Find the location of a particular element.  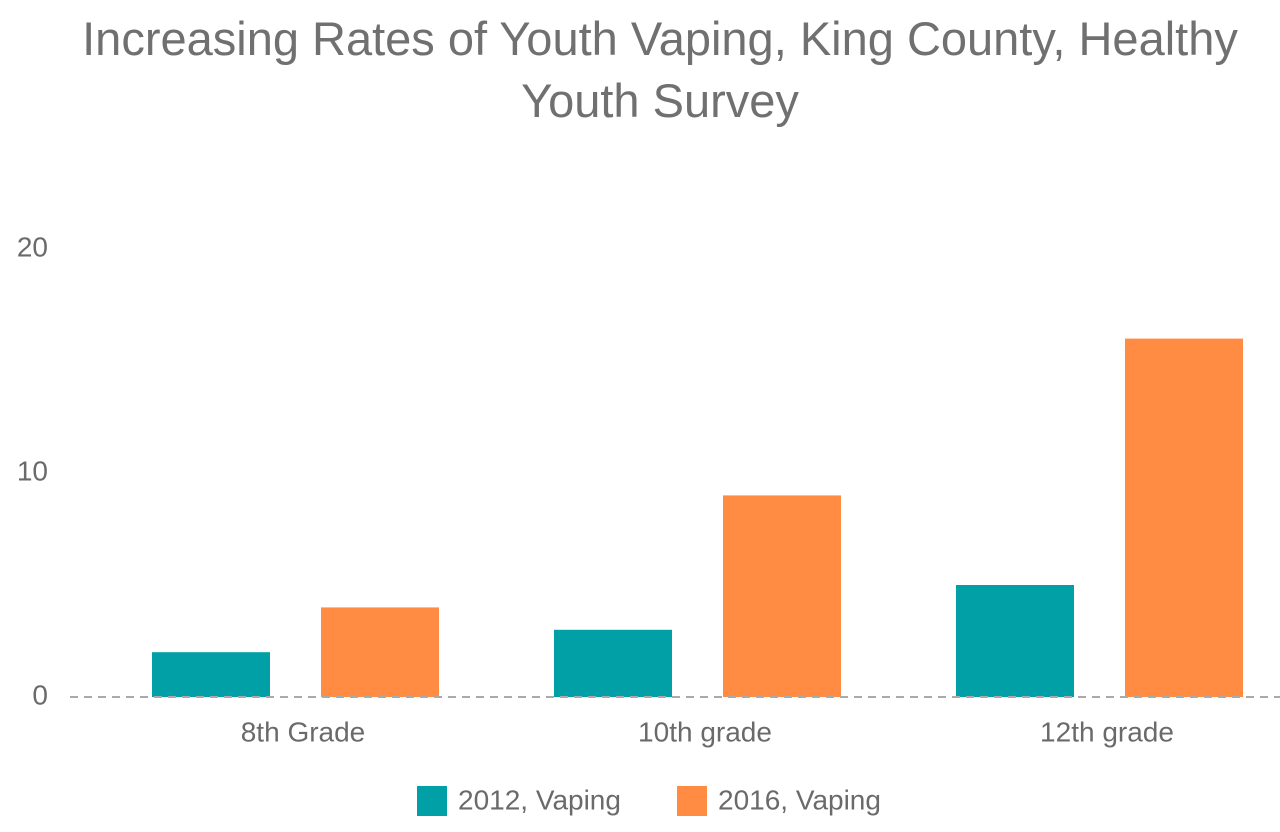

legend-label: 2016, Vaping is located at coordinates (799, 799).